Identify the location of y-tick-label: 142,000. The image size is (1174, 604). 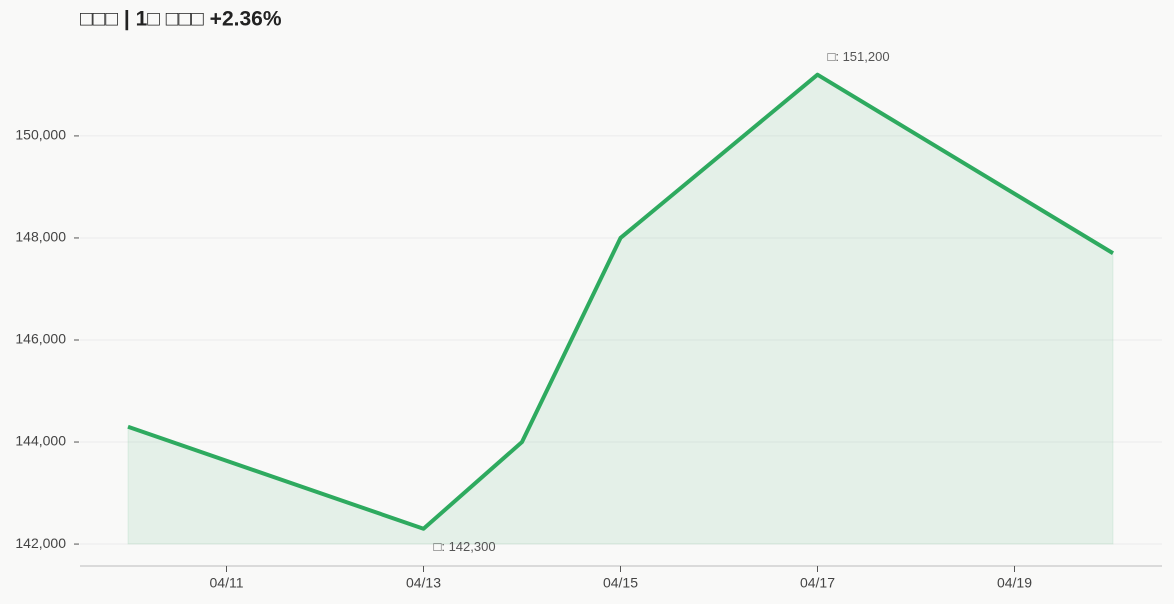
(40, 543).